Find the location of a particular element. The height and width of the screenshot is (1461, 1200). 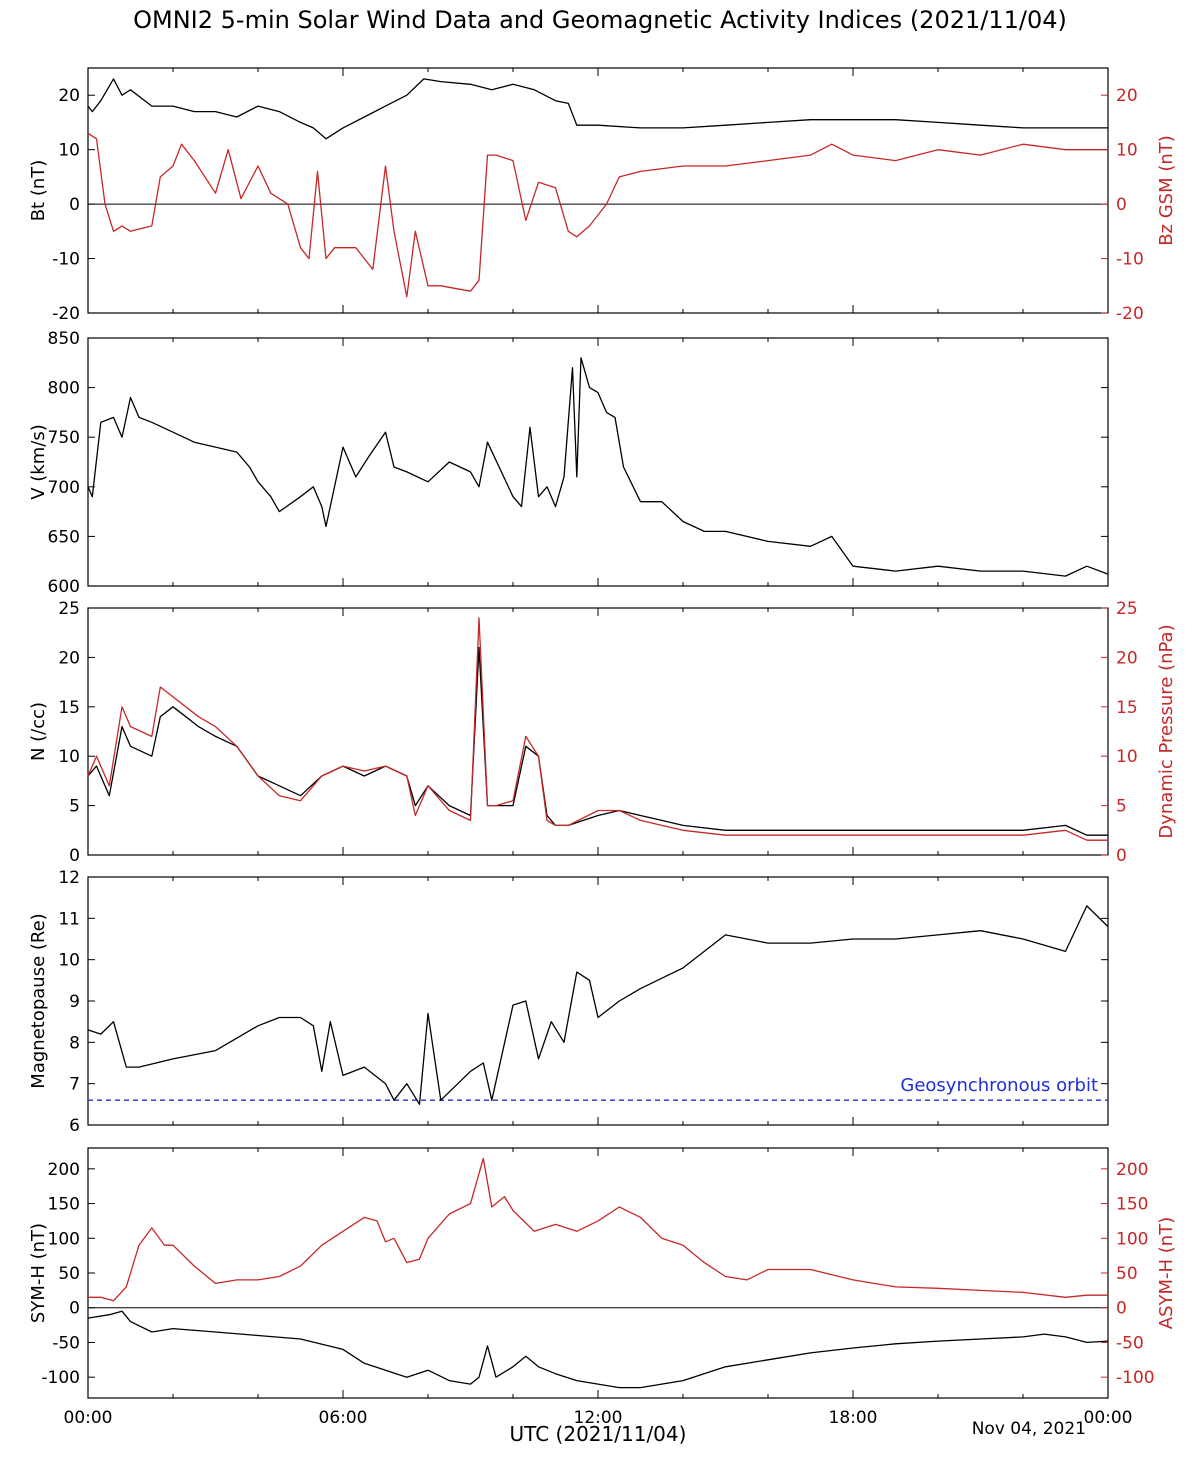

panel-5-series-2-line is located at coordinates (598, 1229).